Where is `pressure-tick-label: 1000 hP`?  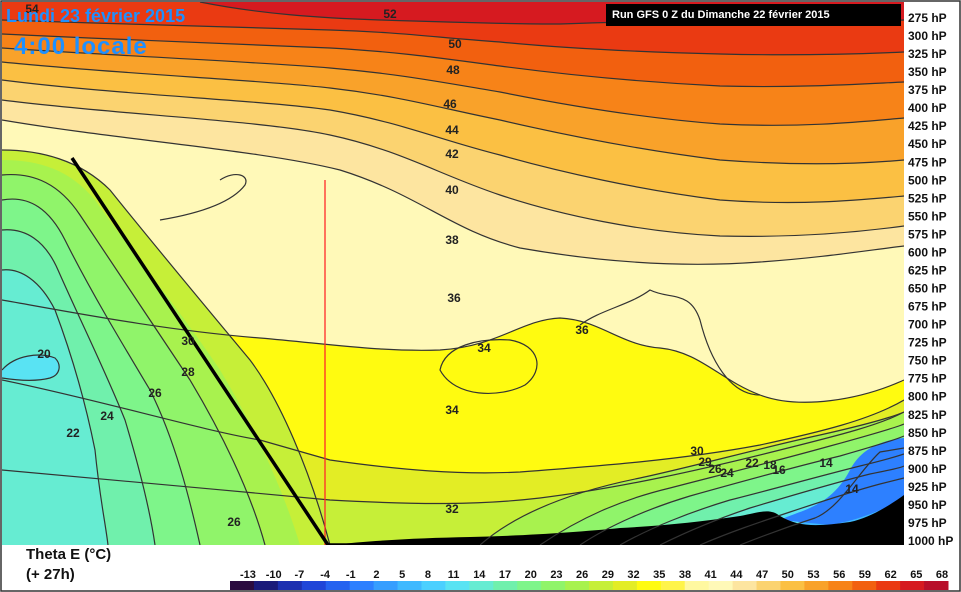 pressure-tick-label: 1000 hP is located at coordinates (930, 541).